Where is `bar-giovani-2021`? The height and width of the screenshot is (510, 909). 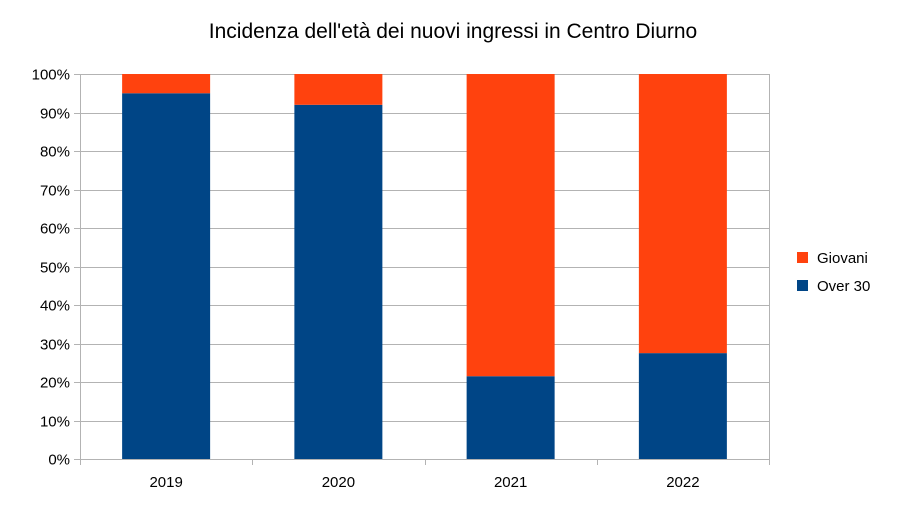 bar-giovani-2021 is located at coordinates (510, 225).